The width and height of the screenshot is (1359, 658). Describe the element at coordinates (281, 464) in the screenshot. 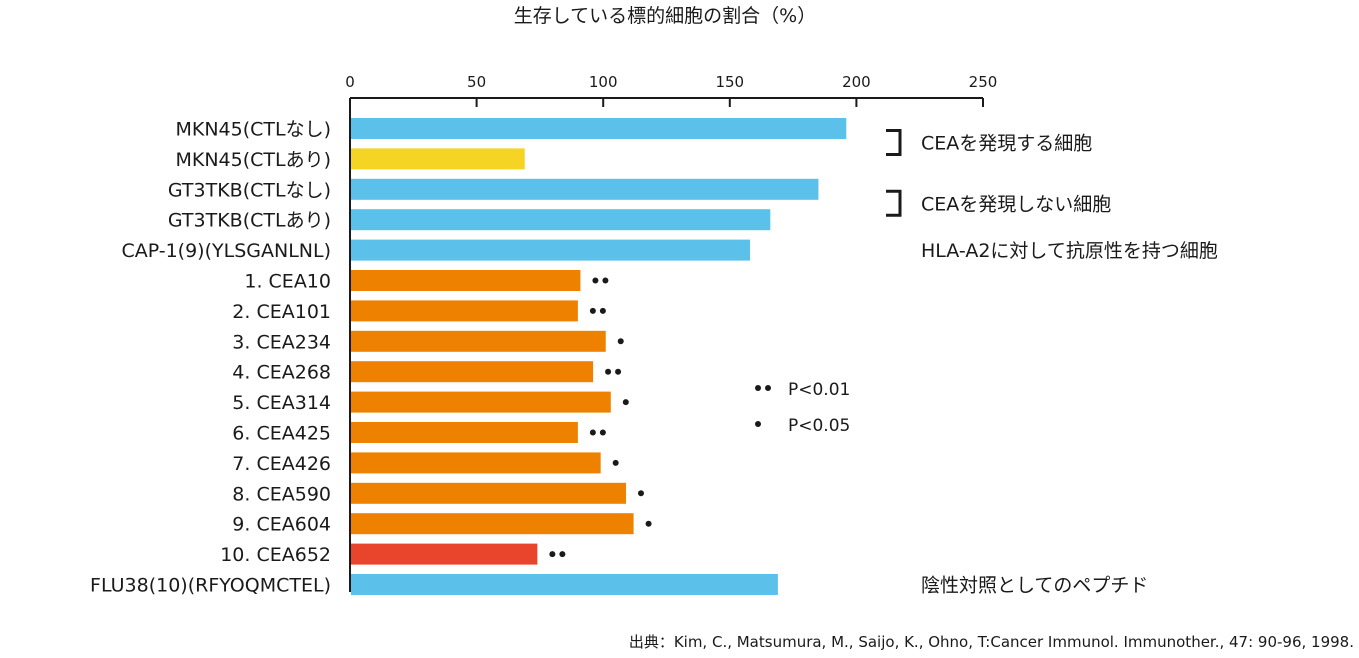

I see `category-label: 7. CEA426` at that location.